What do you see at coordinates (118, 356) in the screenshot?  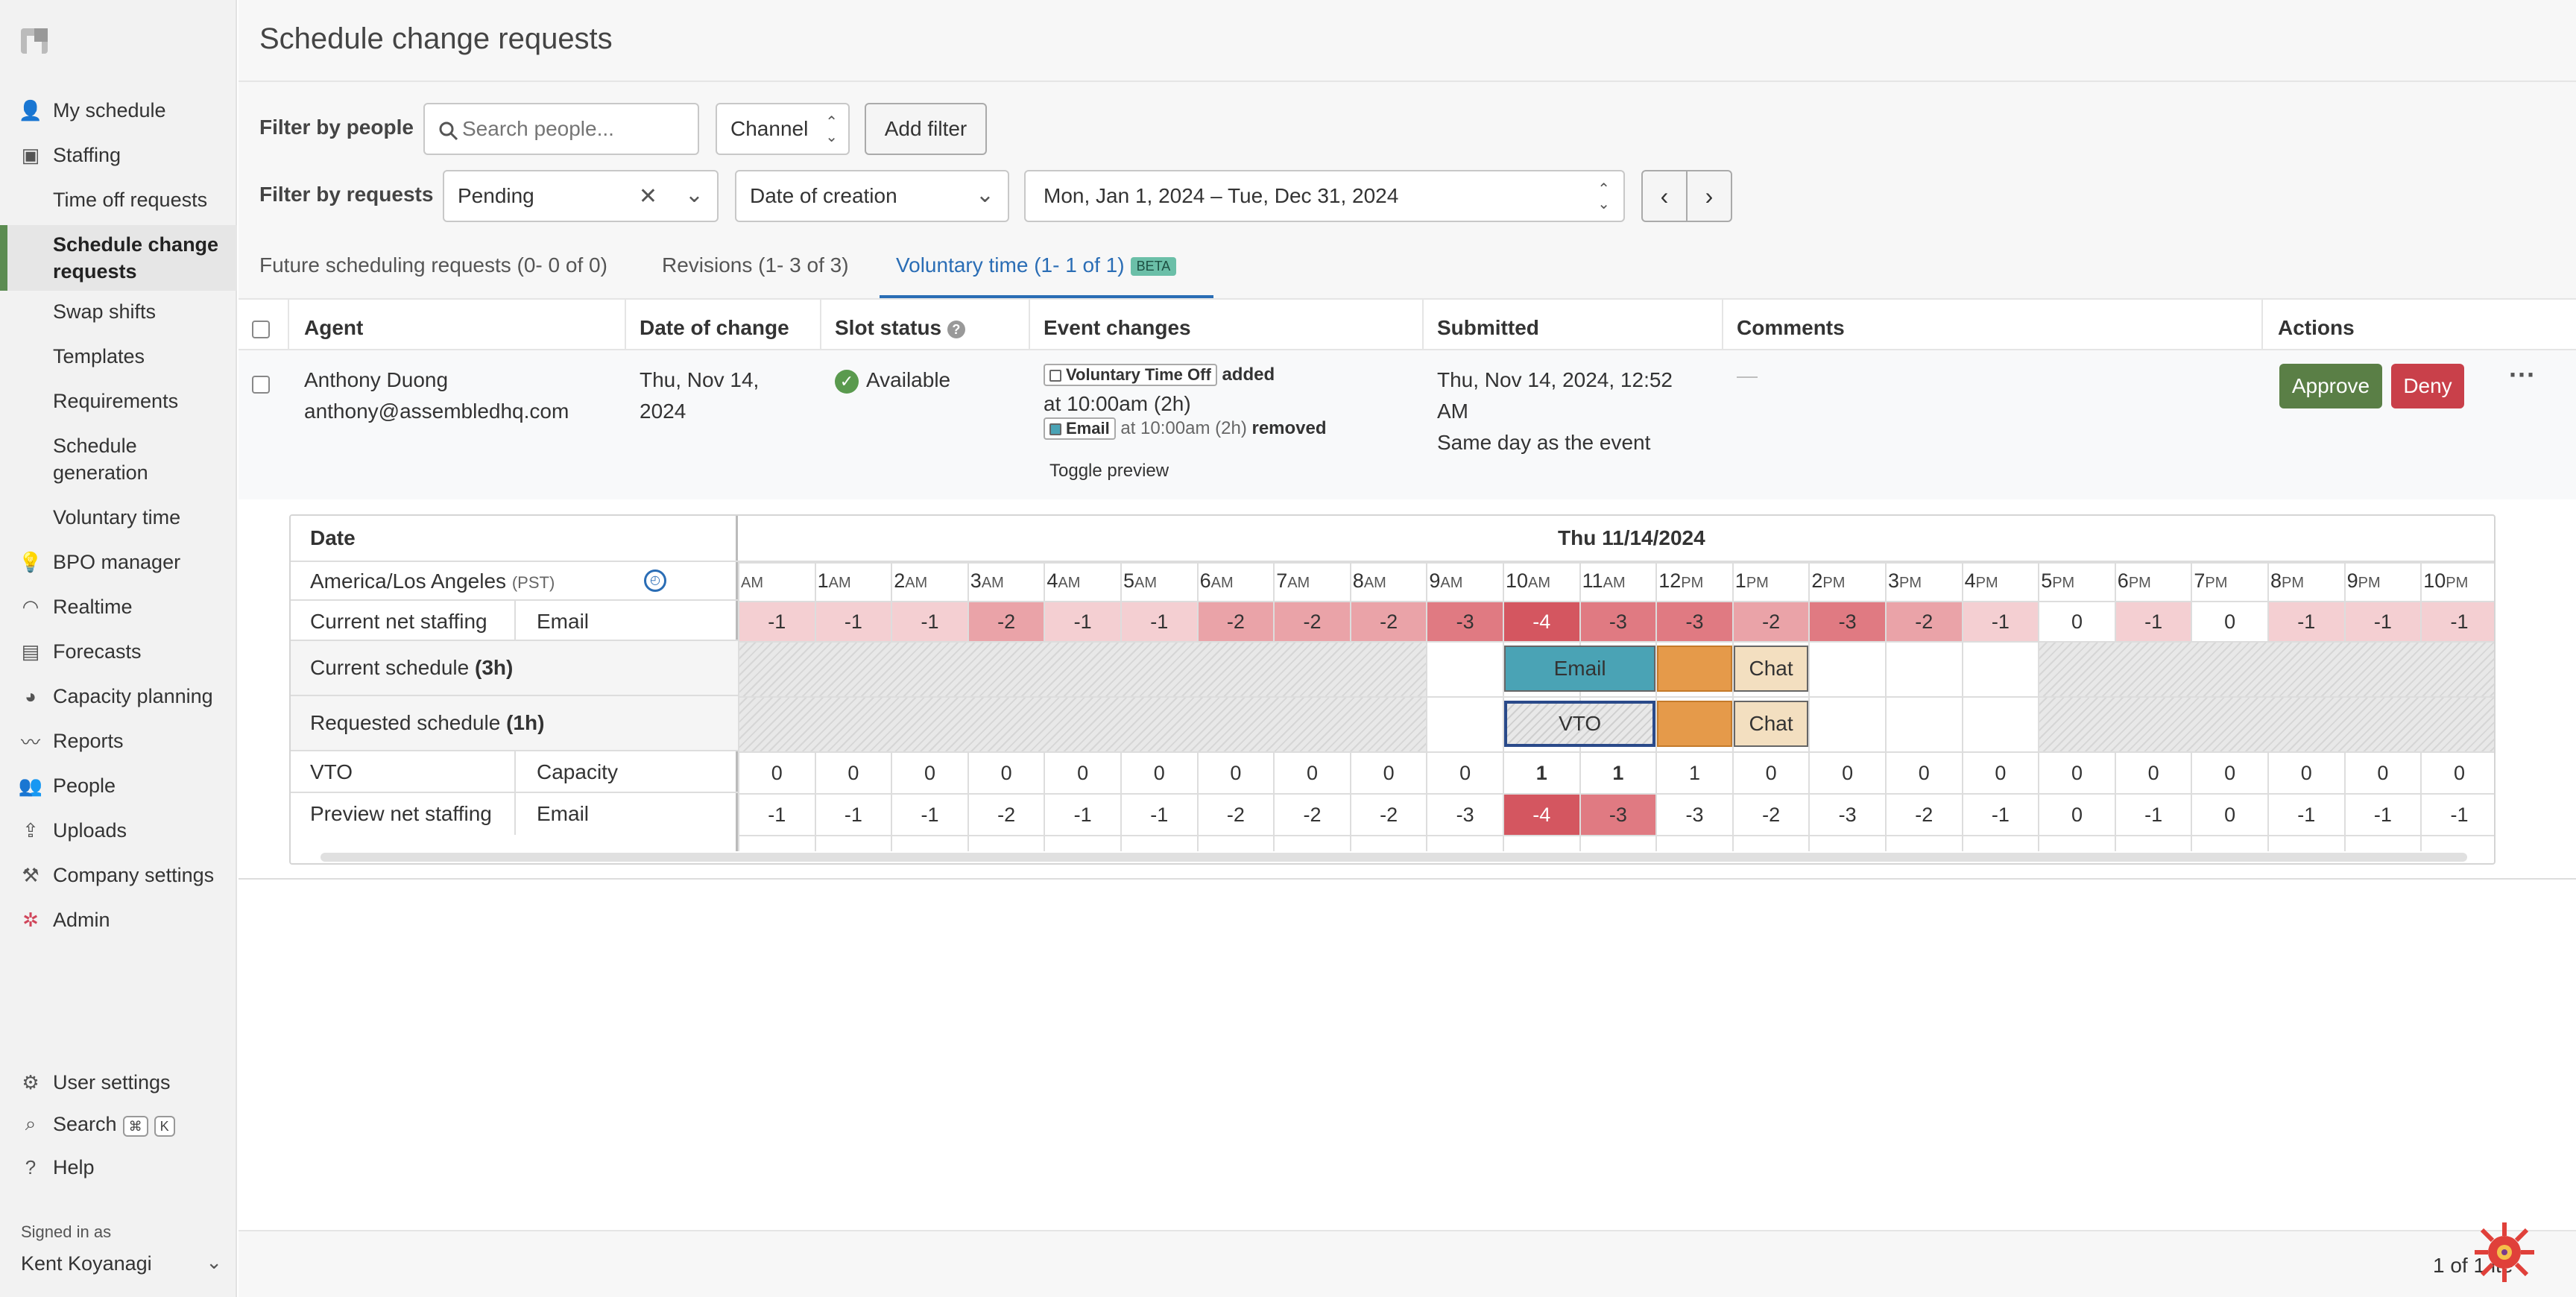 I see `sidebar-item-templates: Templates` at bounding box center [118, 356].